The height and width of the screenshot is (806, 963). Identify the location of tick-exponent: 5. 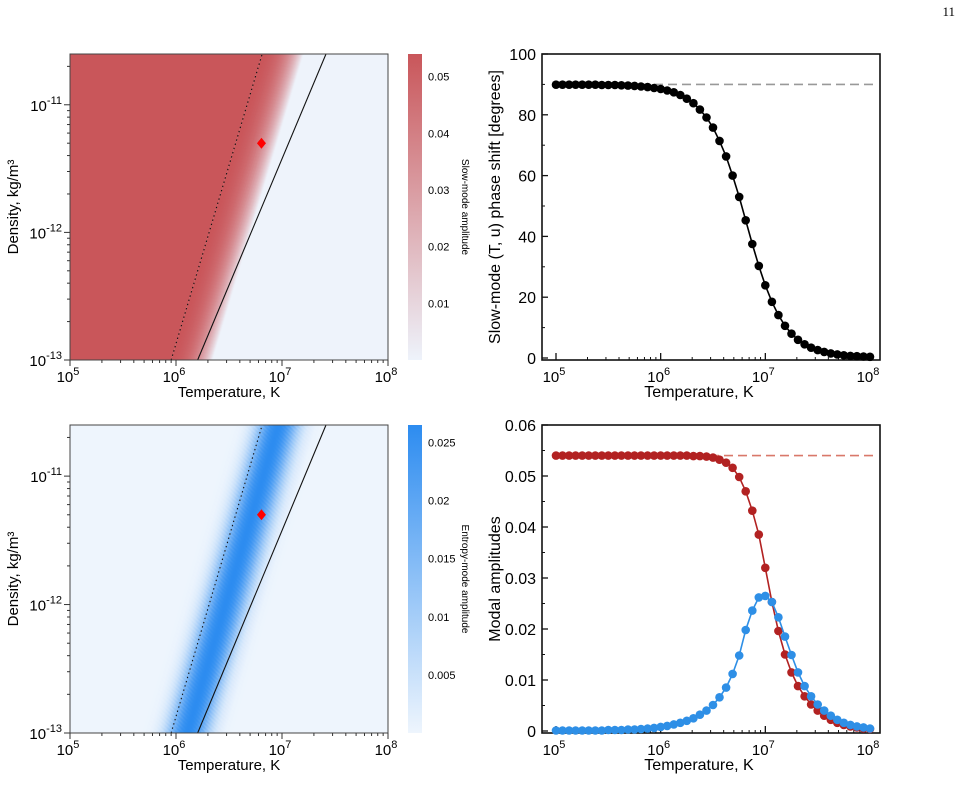
(562, 745).